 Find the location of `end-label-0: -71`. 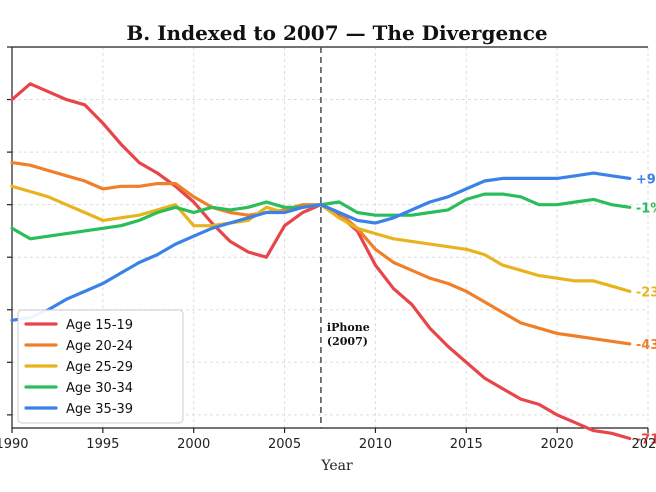

end-label-0: -71 is located at coordinates (646, 440).